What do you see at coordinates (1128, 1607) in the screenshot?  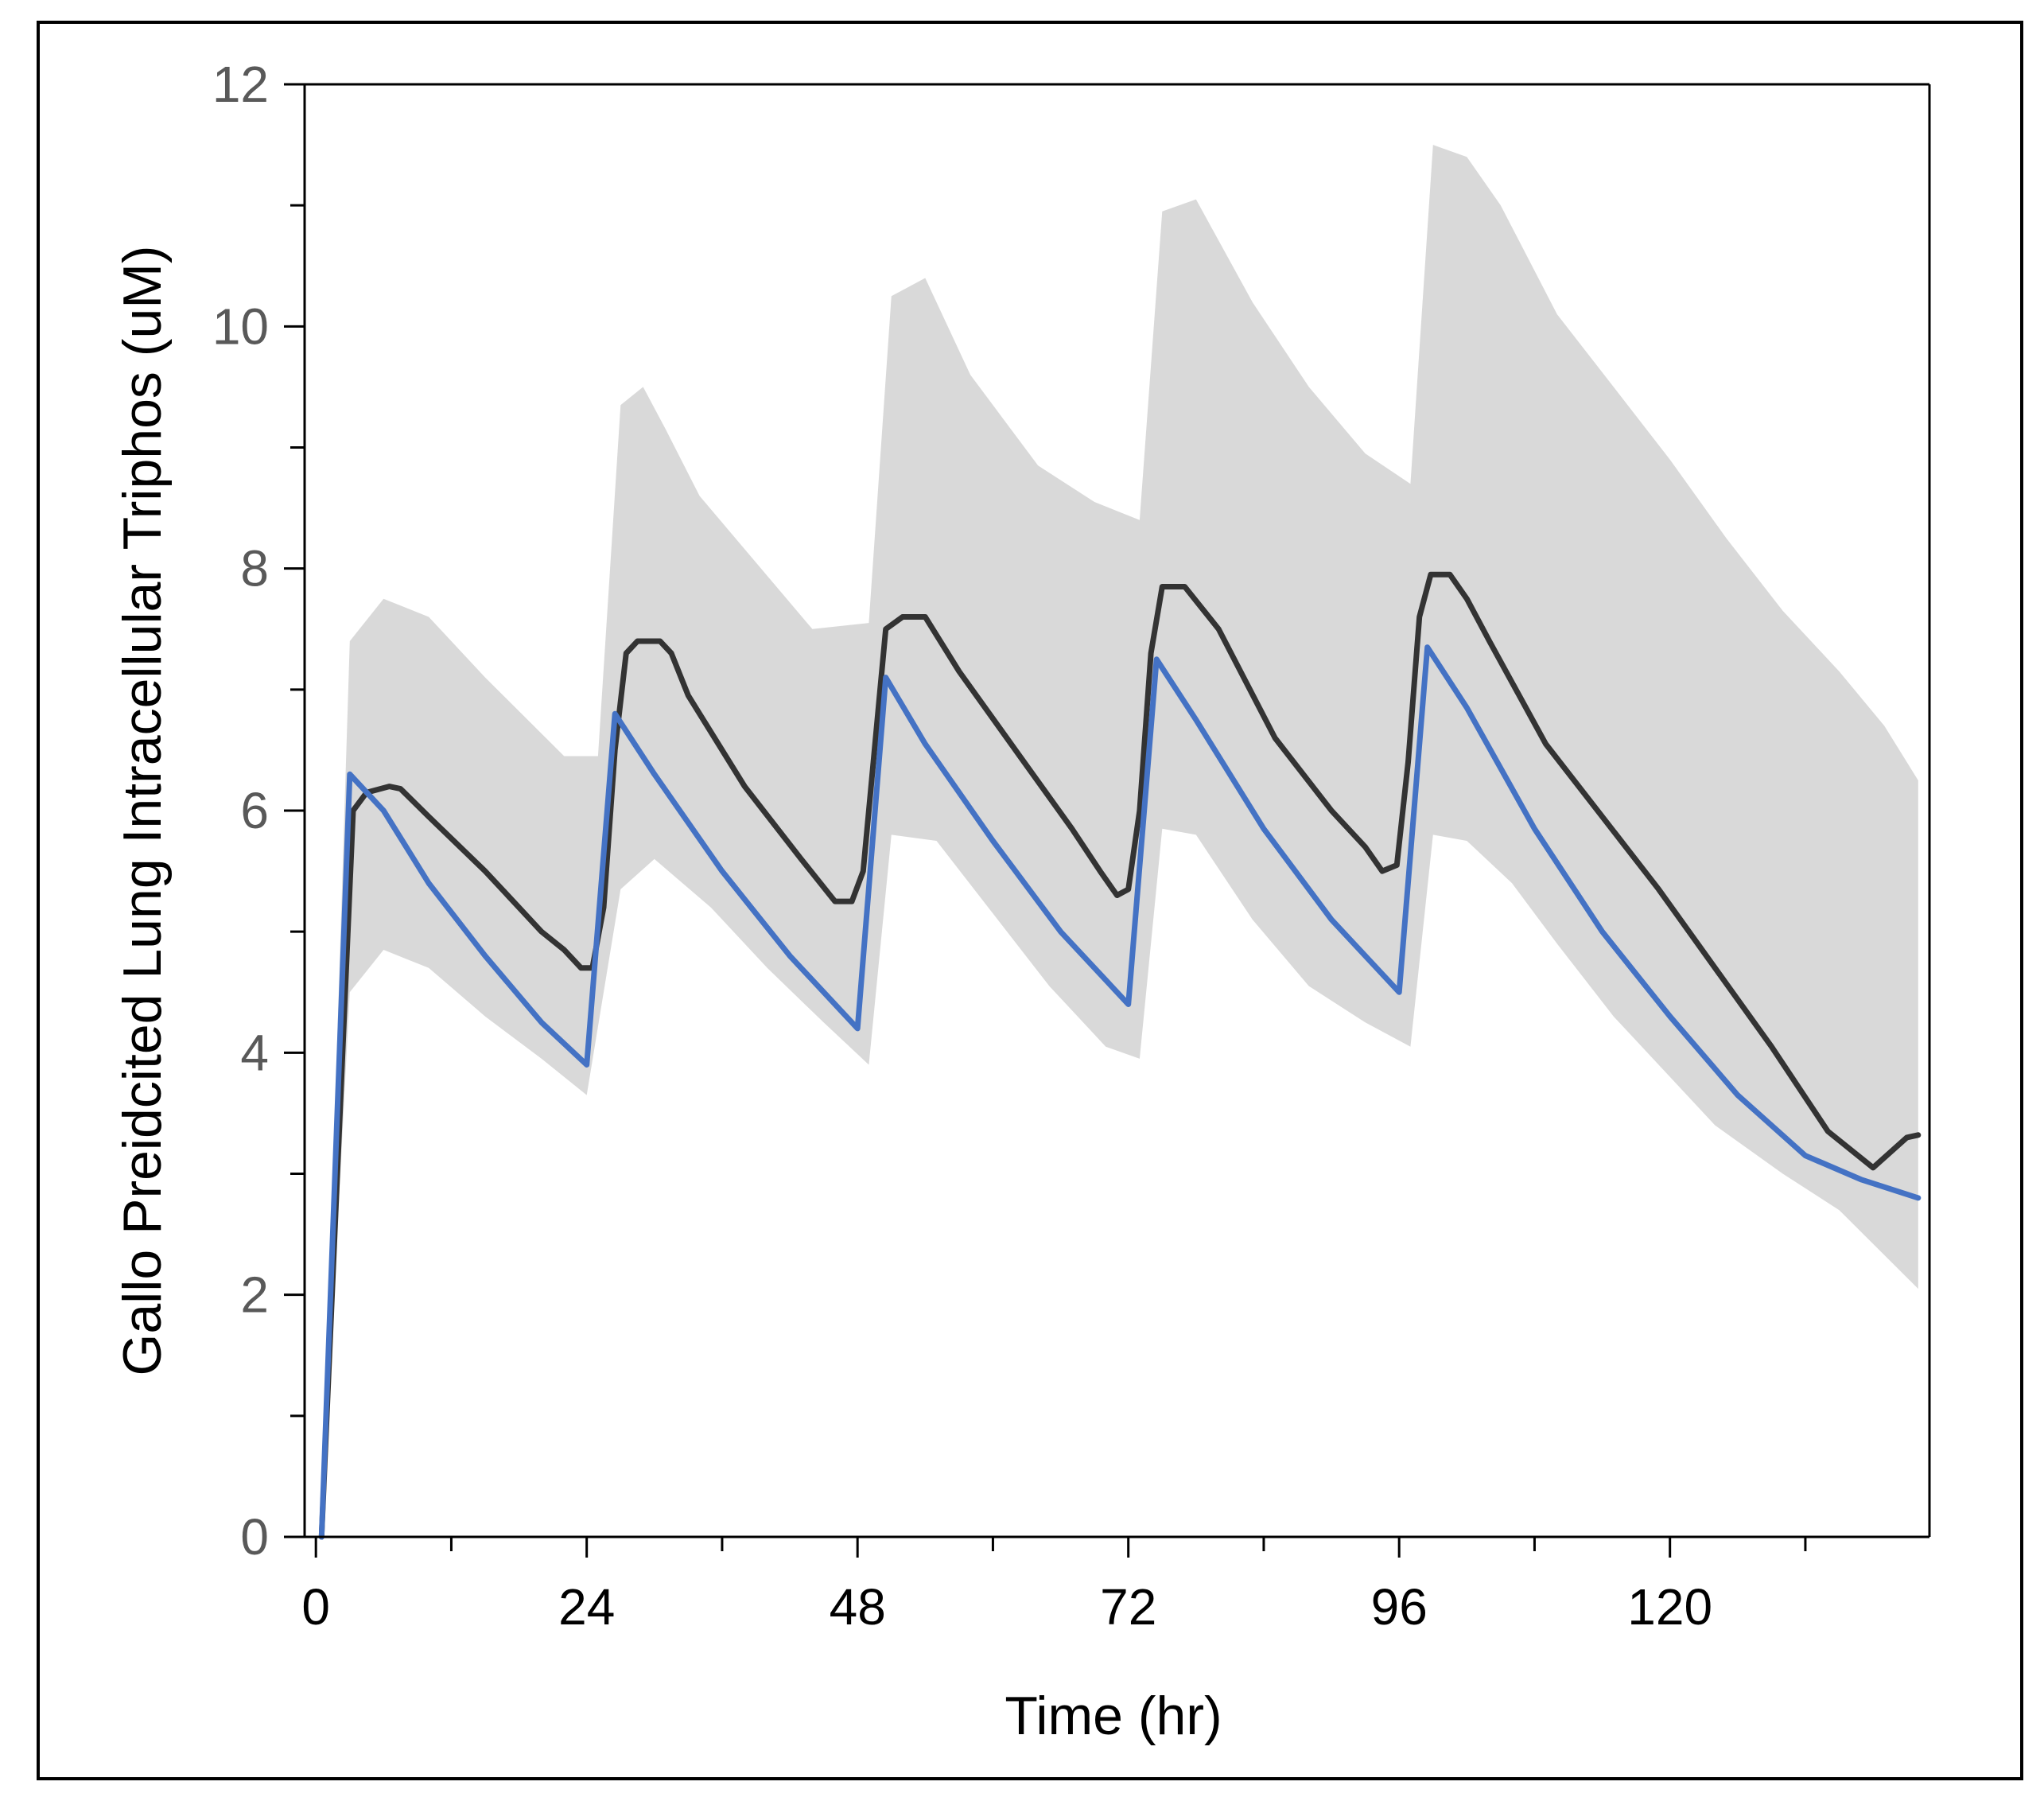 I see `x-tick-label: 72` at bounding box center [1128, 1607].